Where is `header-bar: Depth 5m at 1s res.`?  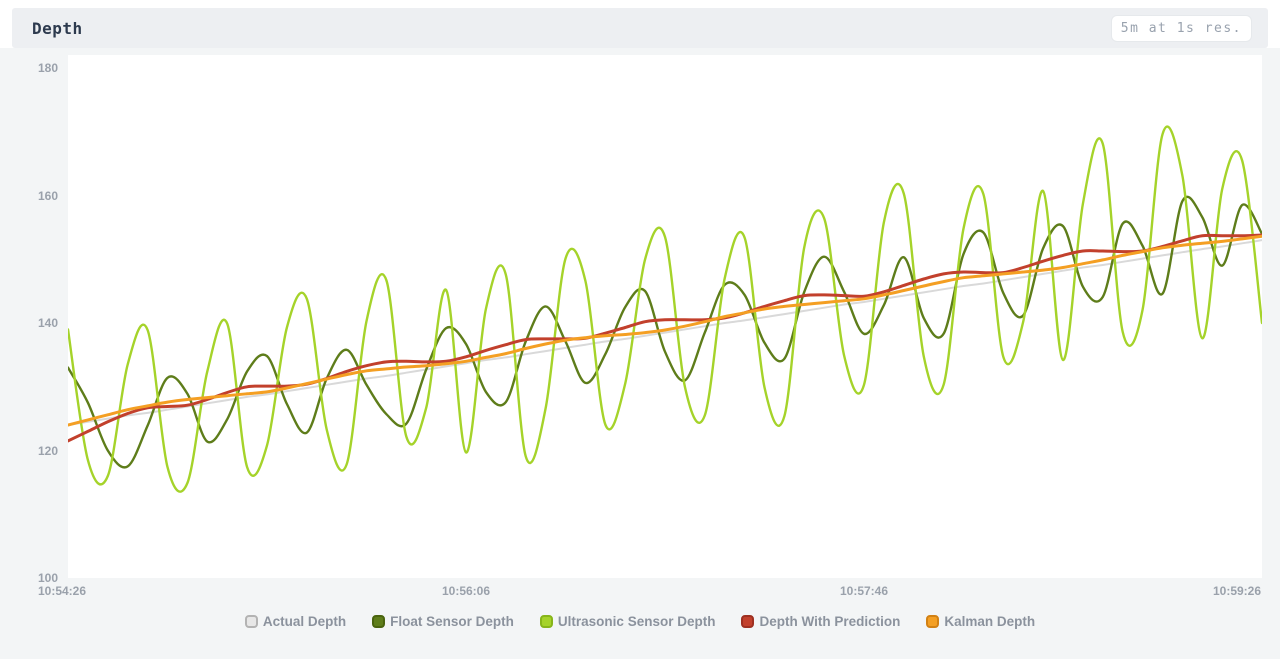 header-bar: Depth 5m at 1s res. is located at coordinates (640, 28).